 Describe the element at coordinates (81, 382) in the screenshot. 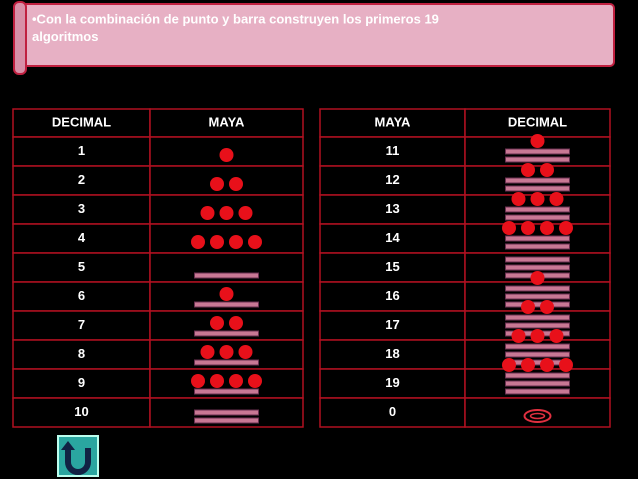

I see `decimal-number: 9` at that location.